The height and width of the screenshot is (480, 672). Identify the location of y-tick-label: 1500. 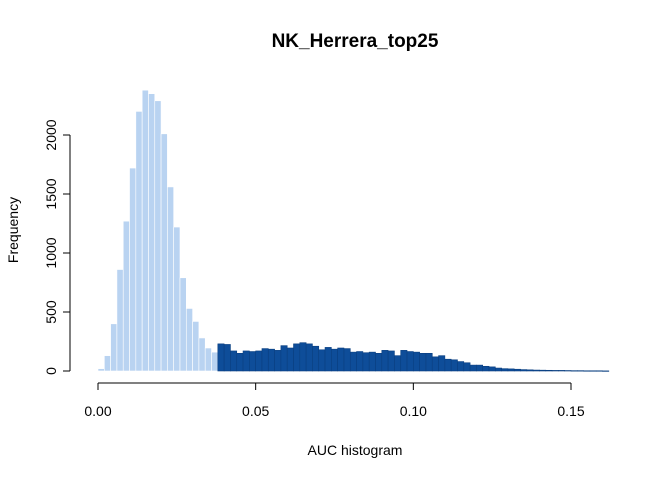
(51, 193).